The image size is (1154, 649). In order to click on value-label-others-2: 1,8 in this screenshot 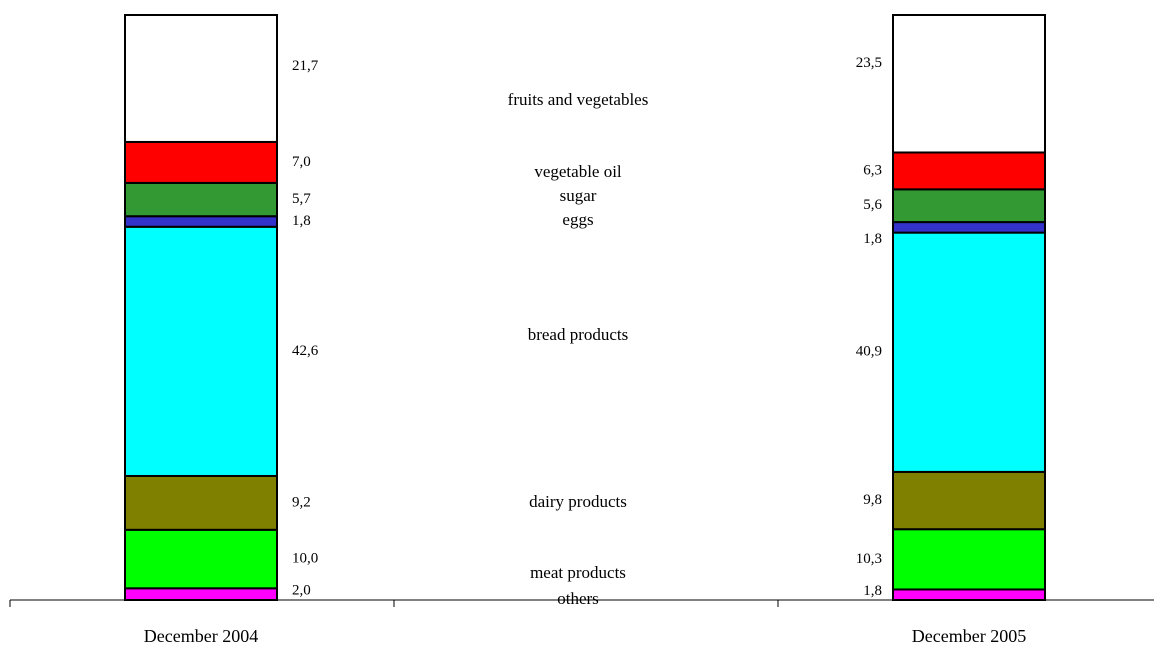, I will do `click(872, 591)`.